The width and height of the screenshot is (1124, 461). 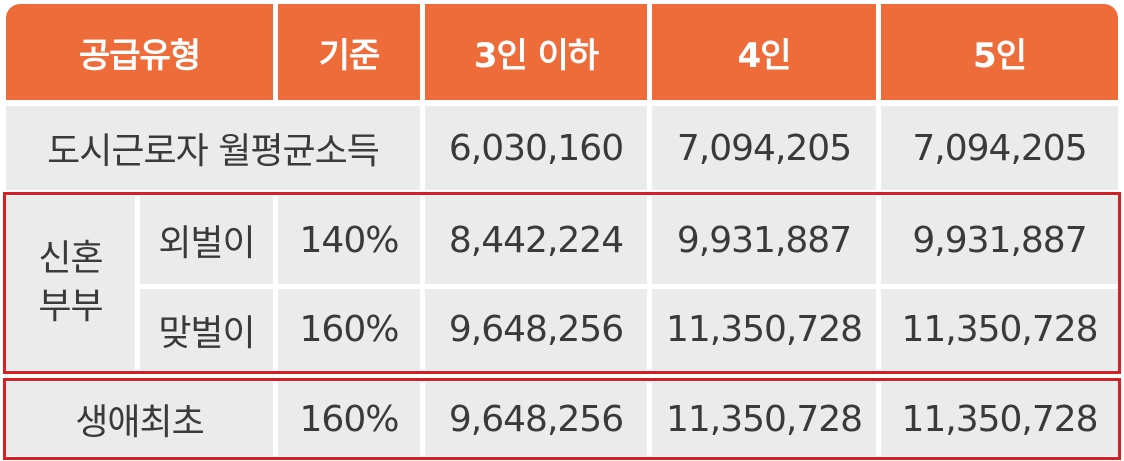 What do you see at coordinates (999, 329) in the screenshot?
I see `dual-income-5: 11,350,728` at bounding box center [999, 329].